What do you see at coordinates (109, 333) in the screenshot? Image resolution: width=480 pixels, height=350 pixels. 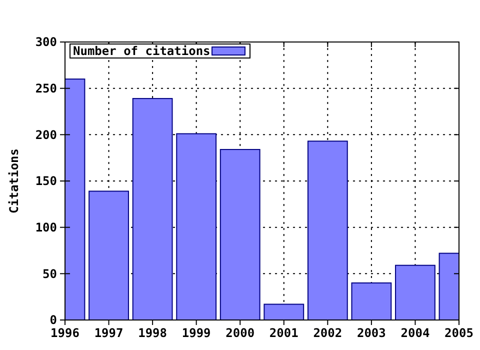 I see `x-tick-label: 1997` at bounding box center [109, 333].